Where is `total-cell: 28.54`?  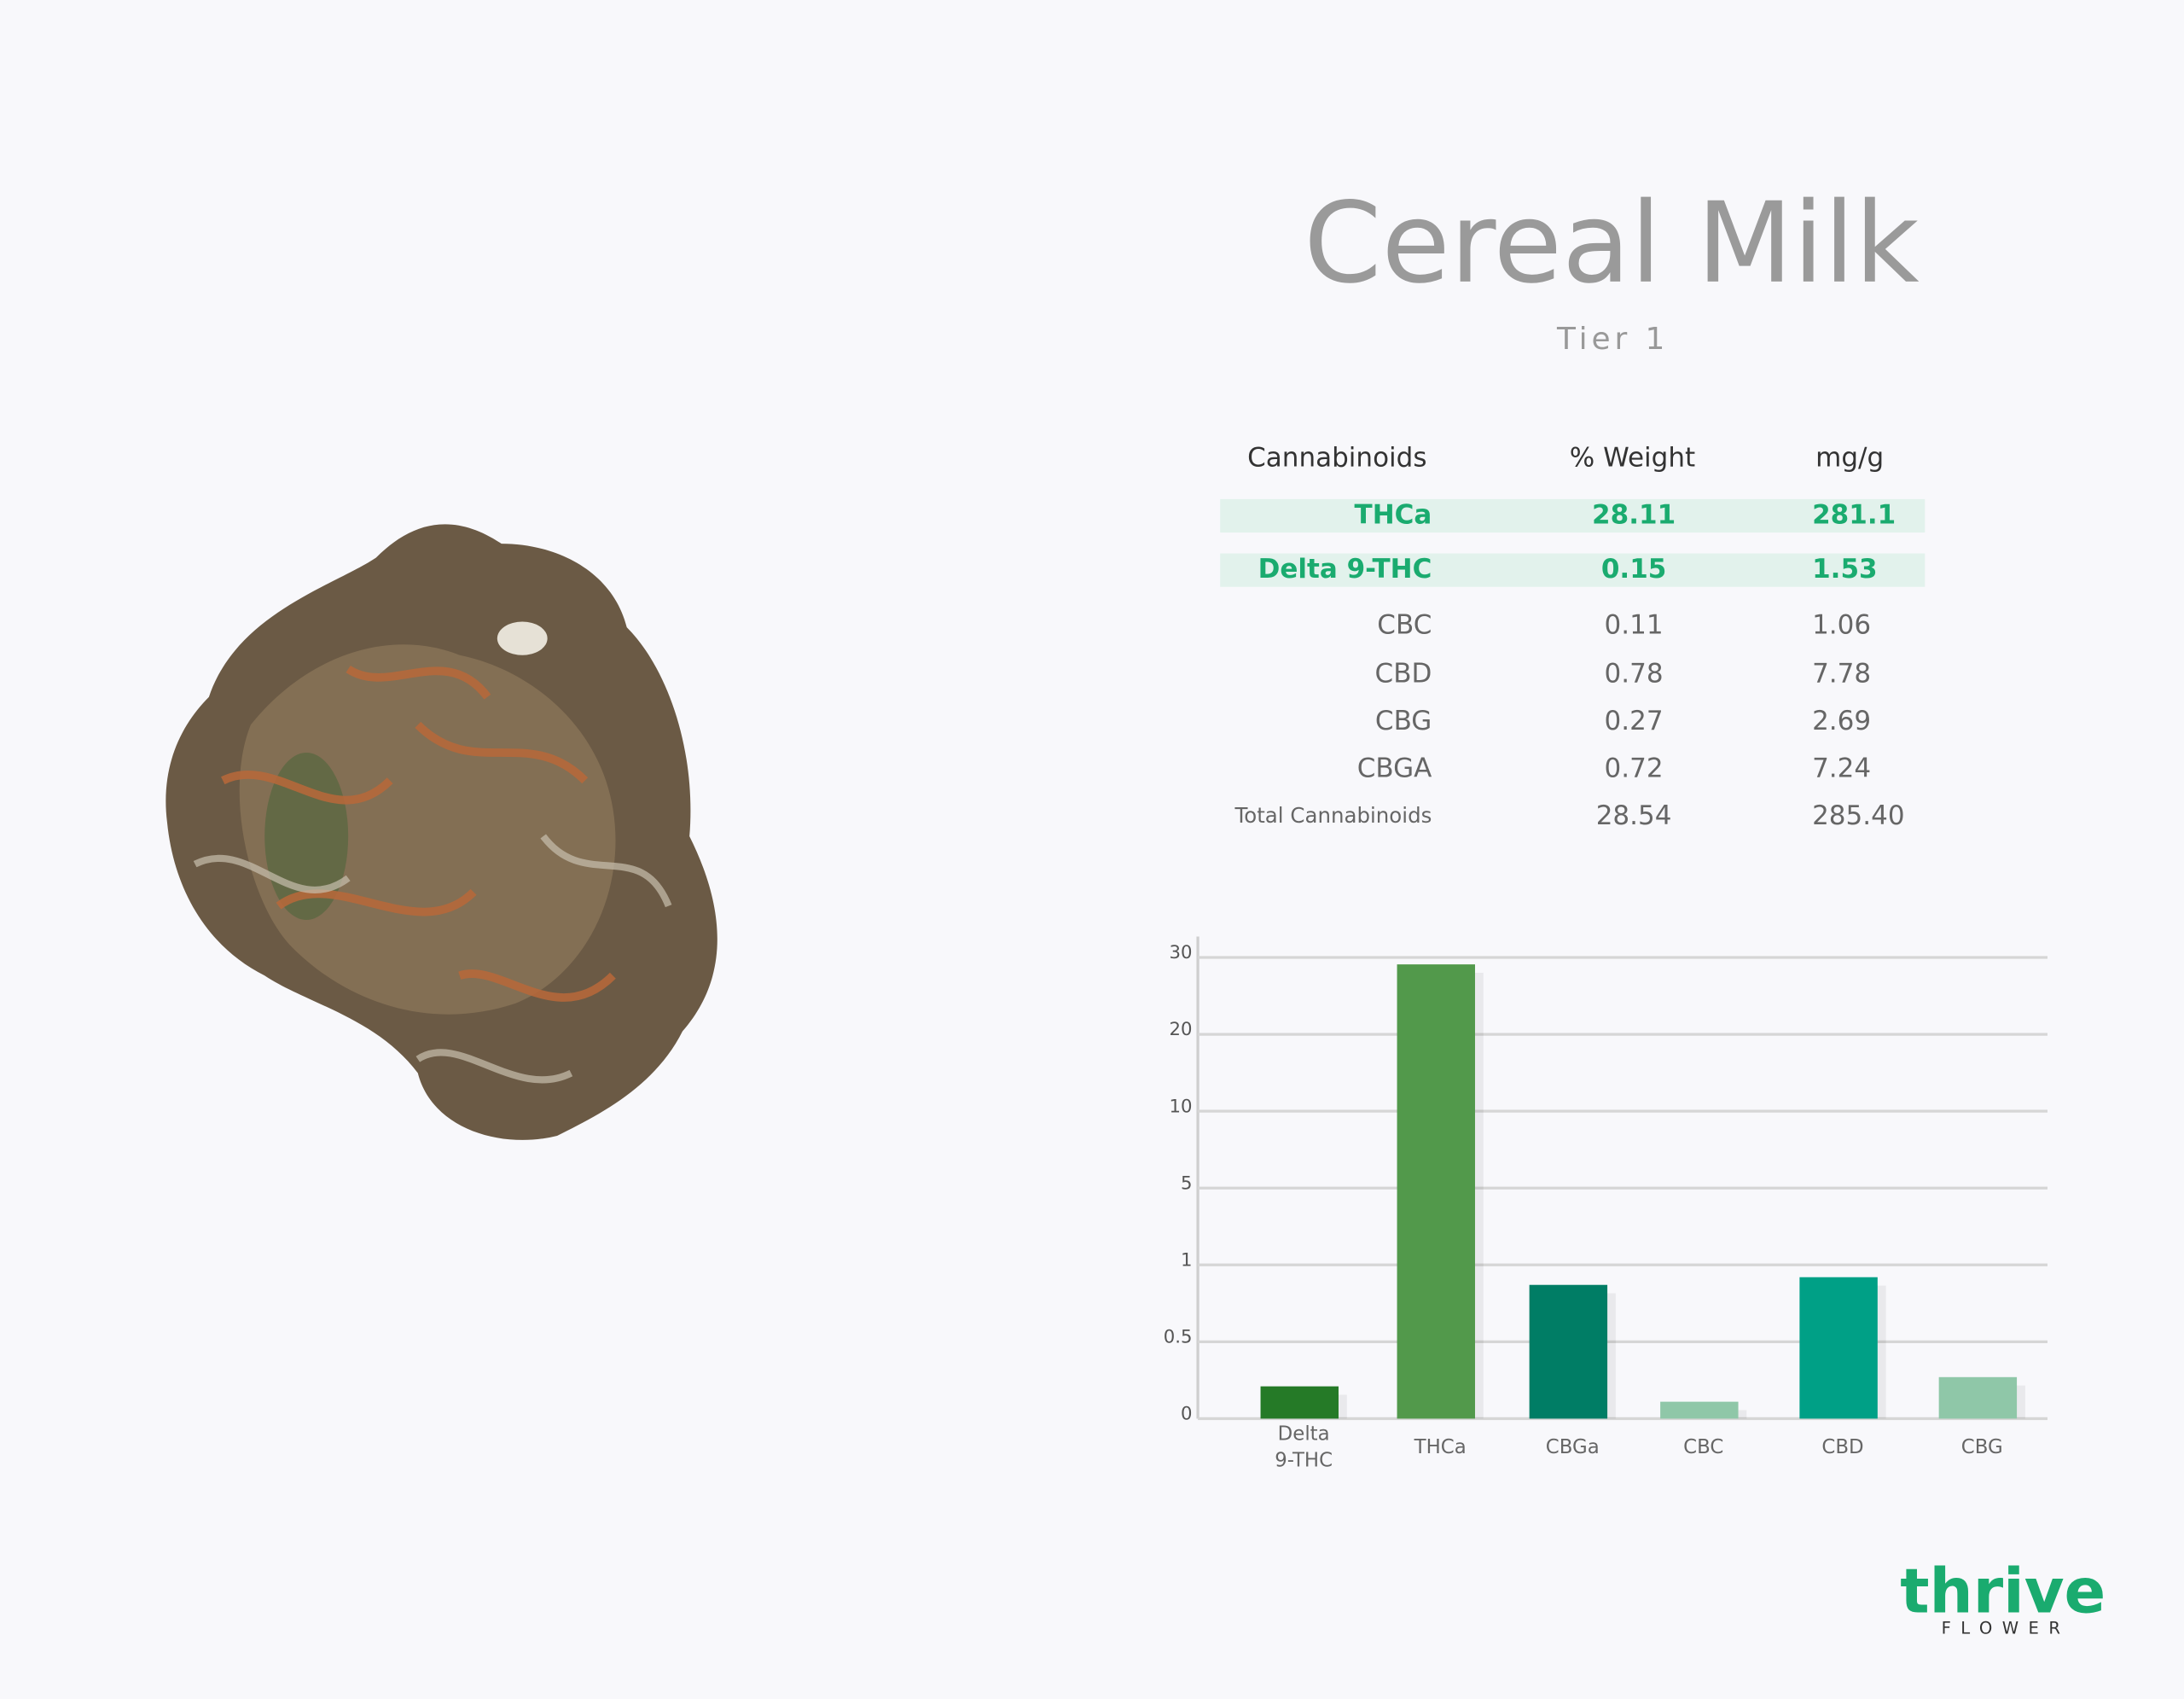
total-cell: 28.54 is located at coordinates (1634, 815).